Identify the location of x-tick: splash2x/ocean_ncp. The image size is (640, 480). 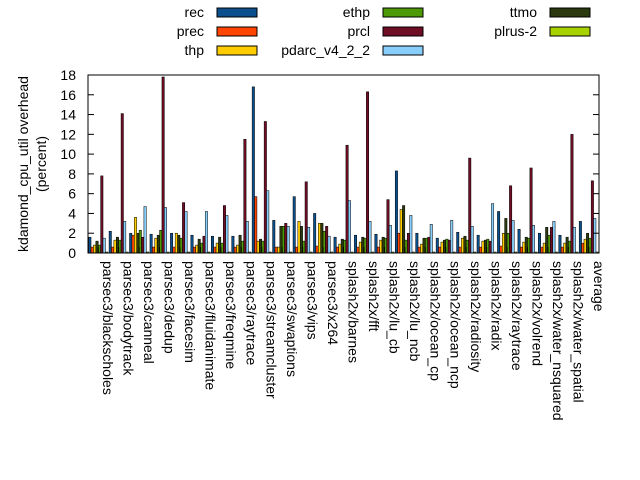
(454, 318).